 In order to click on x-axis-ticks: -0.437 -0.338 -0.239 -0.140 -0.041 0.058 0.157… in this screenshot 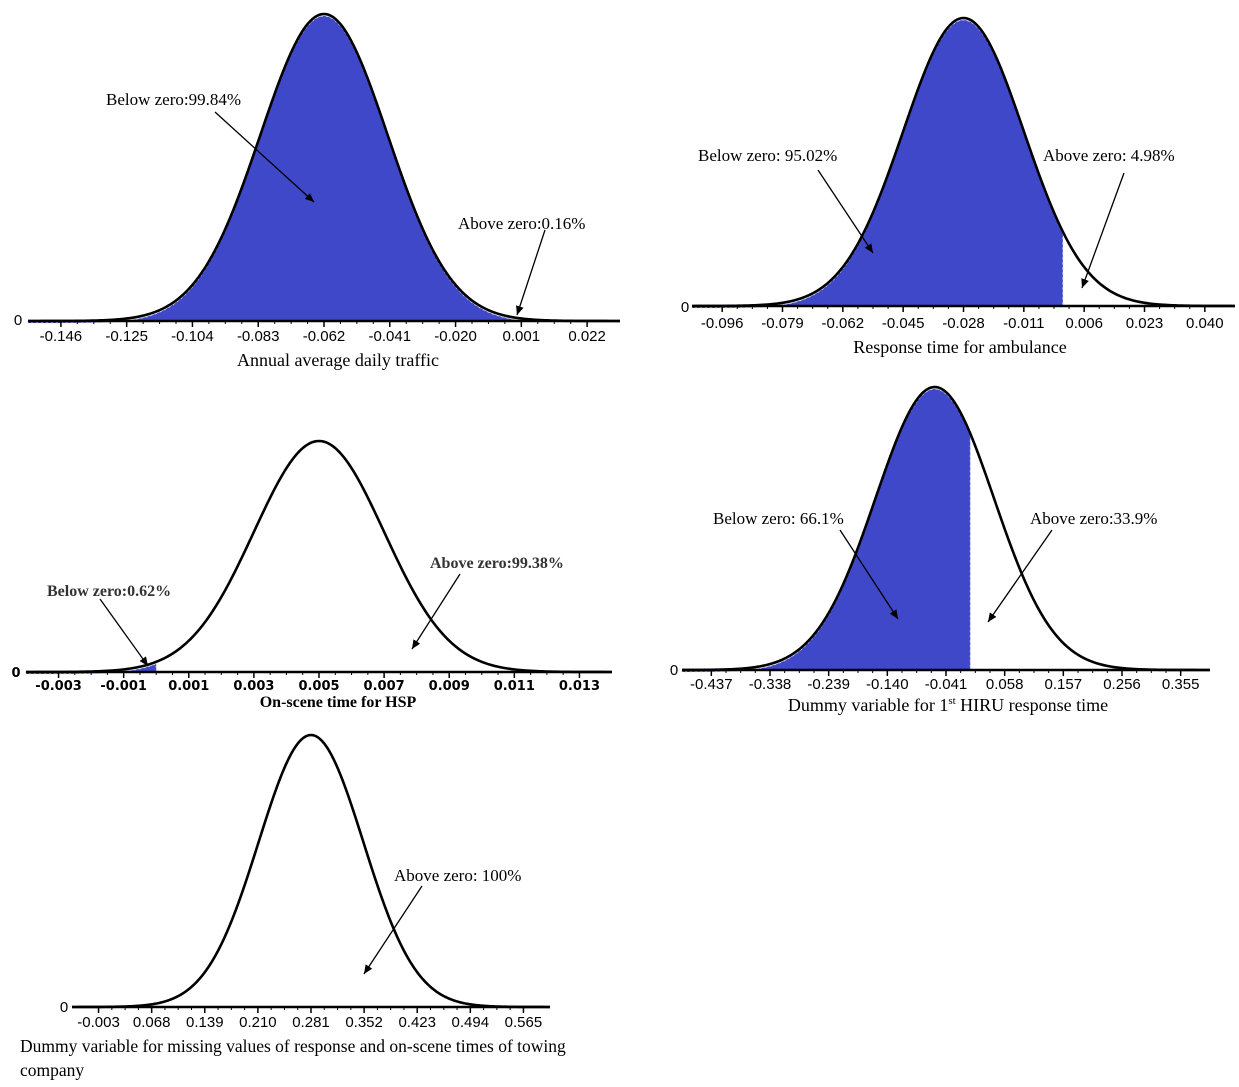, I will do `click(944, 681)`.